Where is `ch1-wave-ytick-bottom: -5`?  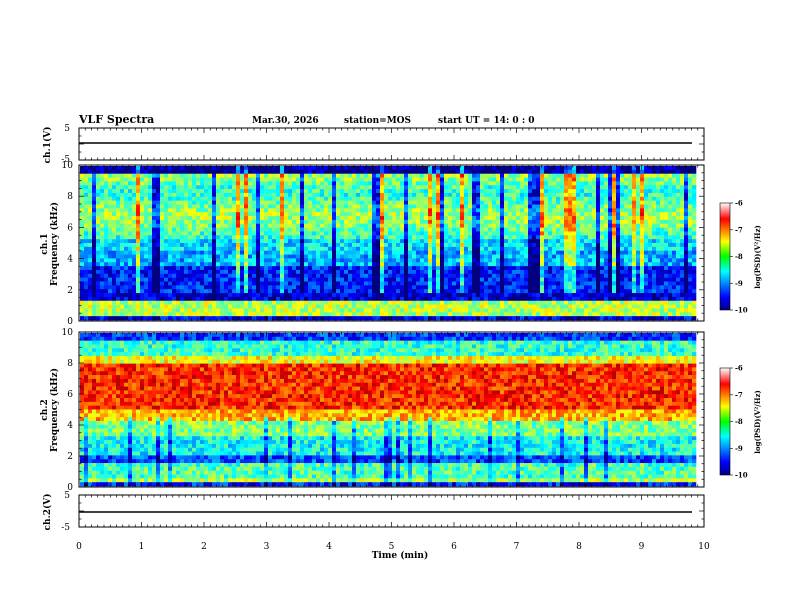
ch1-wave-ytick-bottom: -5 is located at coordinates (65, 160).